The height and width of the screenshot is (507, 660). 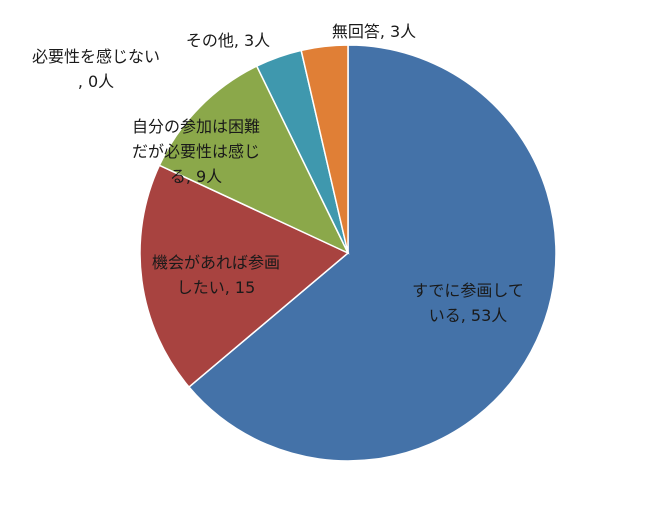 I want to click on pie-slice-label-line: 必要性を感じない, so click(x=96, y=56).